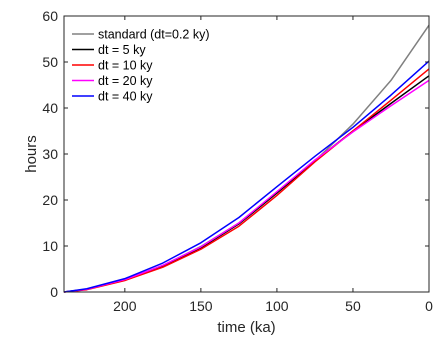 This screenshot has width=433, height=341. I want to click on legend-label-2: dt = 10 ky, so click(125, 66).